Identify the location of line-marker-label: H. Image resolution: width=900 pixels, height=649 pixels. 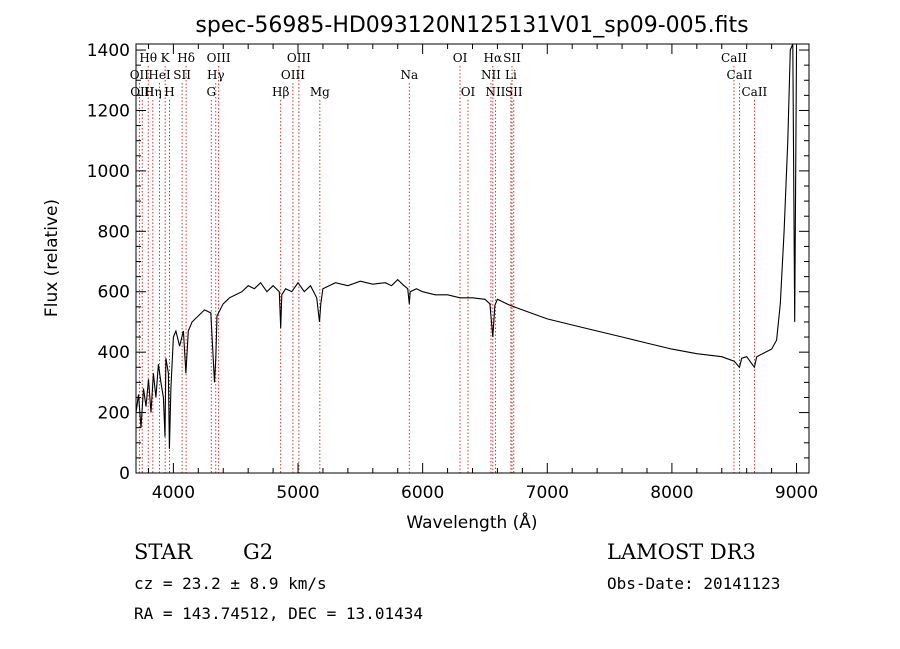
(169, 92).